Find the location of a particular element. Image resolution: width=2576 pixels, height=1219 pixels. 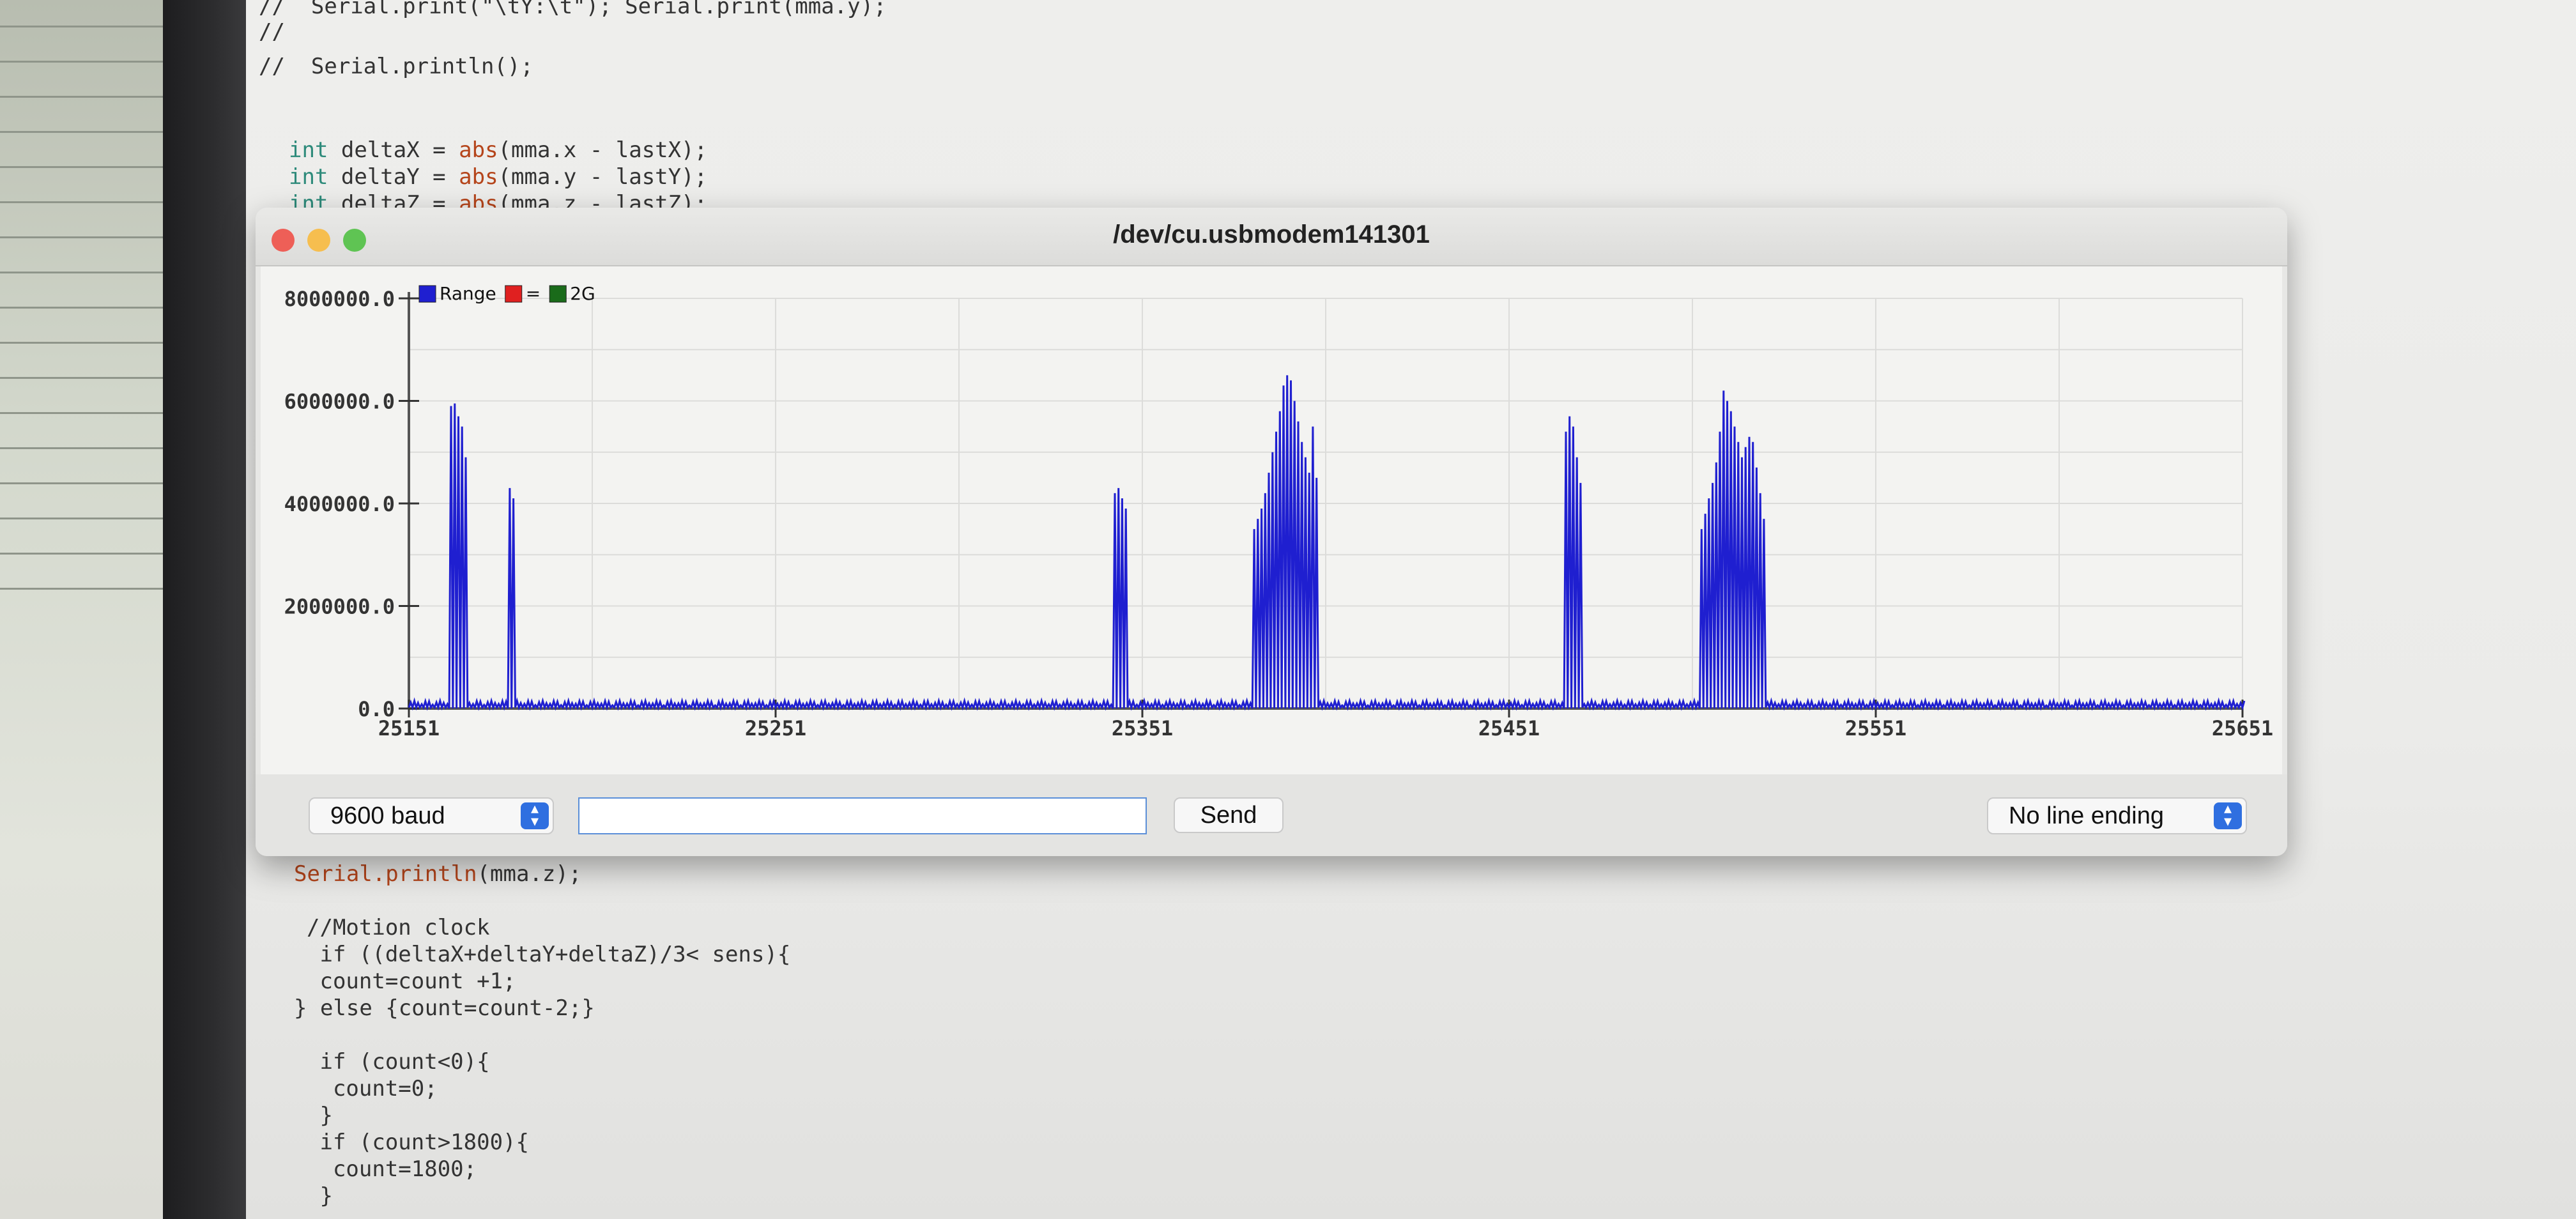

code-line: // is located at coordinates (272, 32).